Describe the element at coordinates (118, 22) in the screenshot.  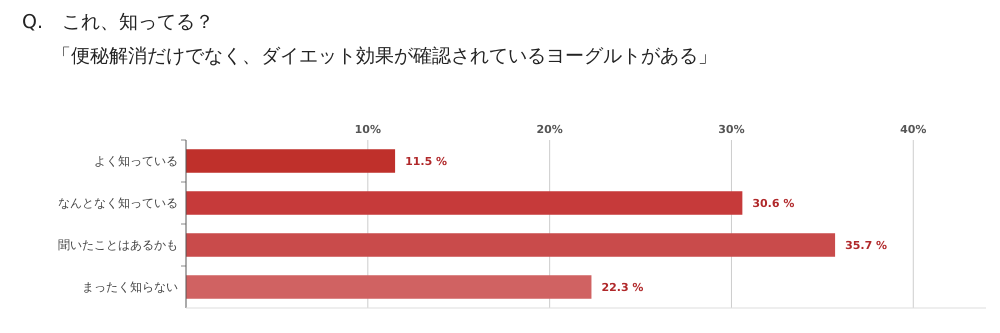
I see `chart-title: Q. これ、知ってる？` at that location.